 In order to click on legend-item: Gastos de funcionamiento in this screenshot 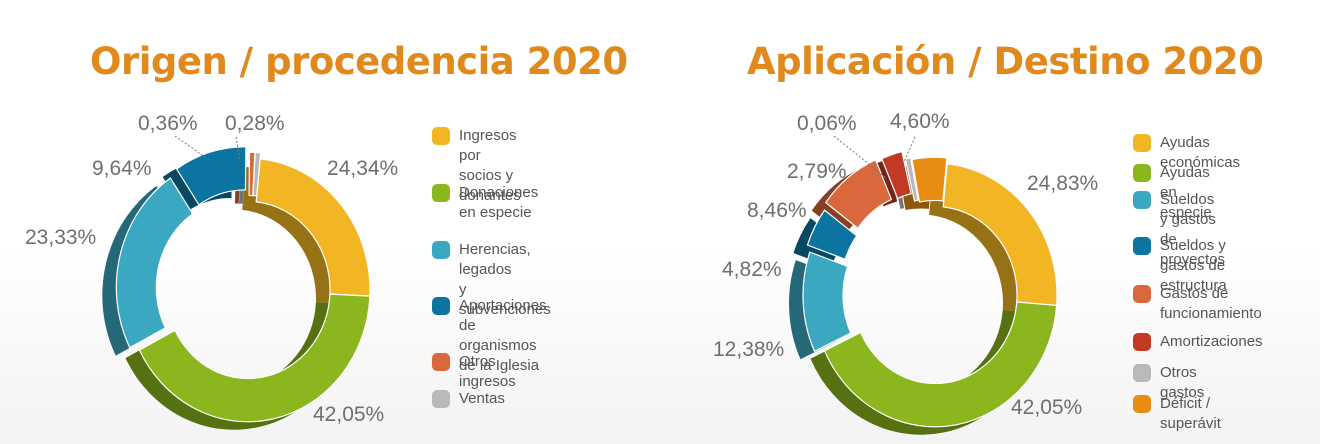, I will do `click(1197, 304)`.